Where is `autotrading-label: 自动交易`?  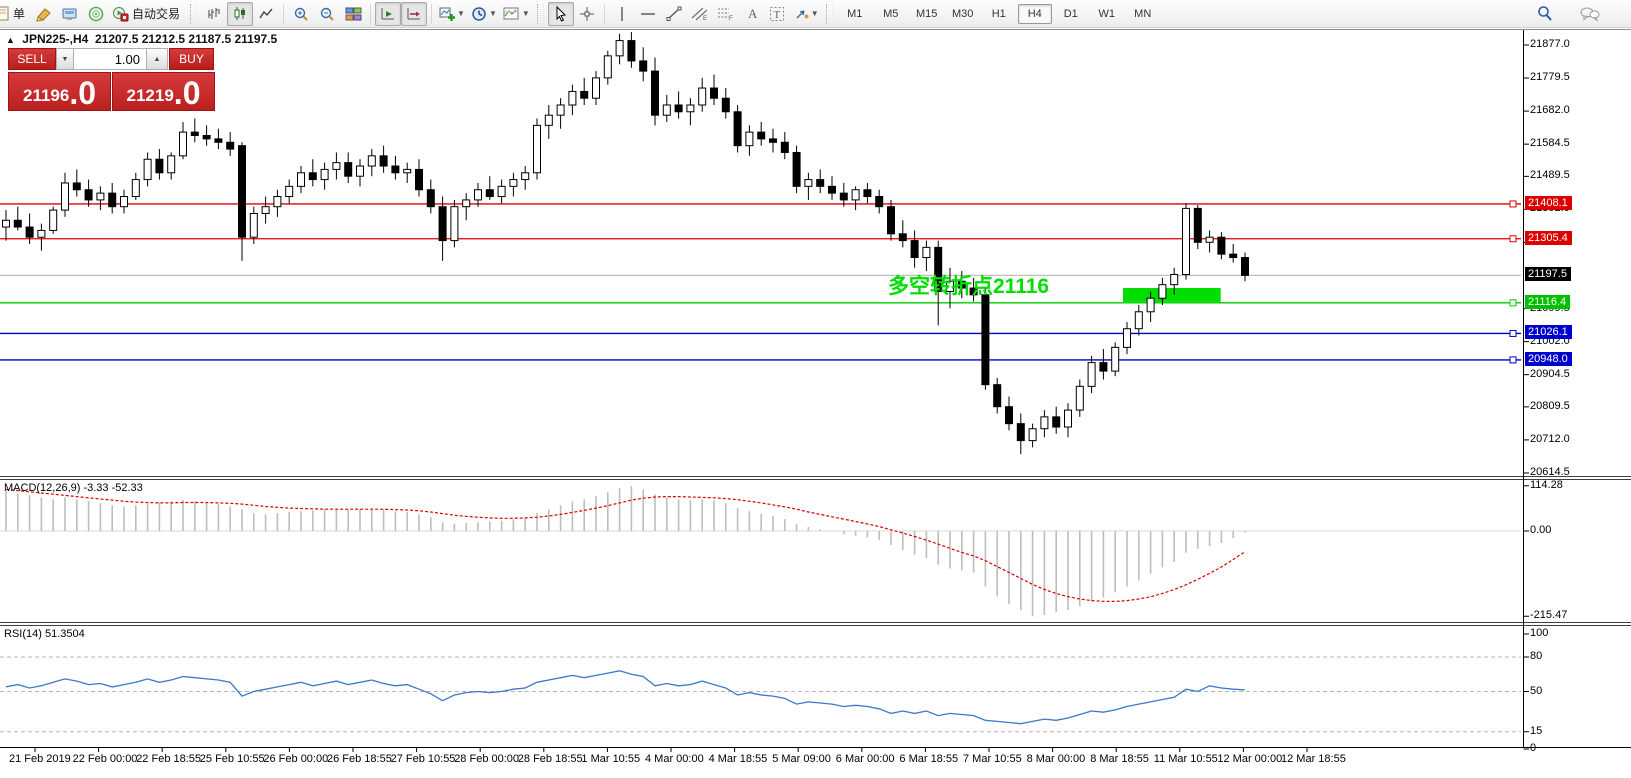 autotrading-label: 自动交易 is located at coordinates (156, 14).